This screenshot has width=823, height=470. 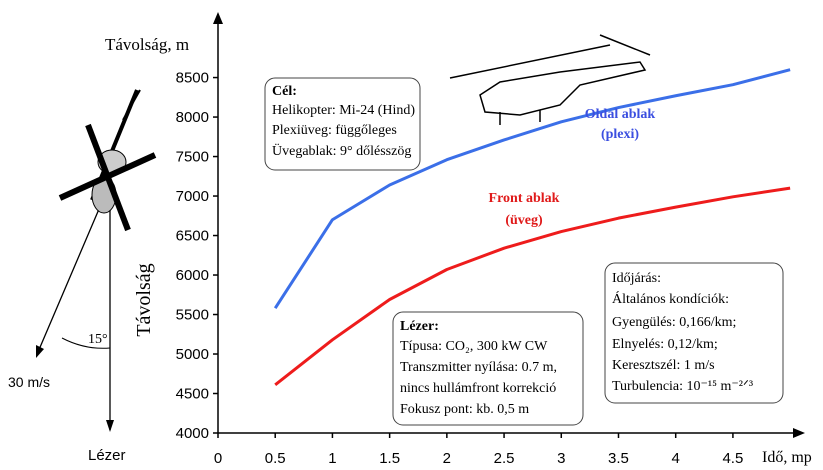 I want to click on x-tick-label: 4, so click(x=676, y=458).